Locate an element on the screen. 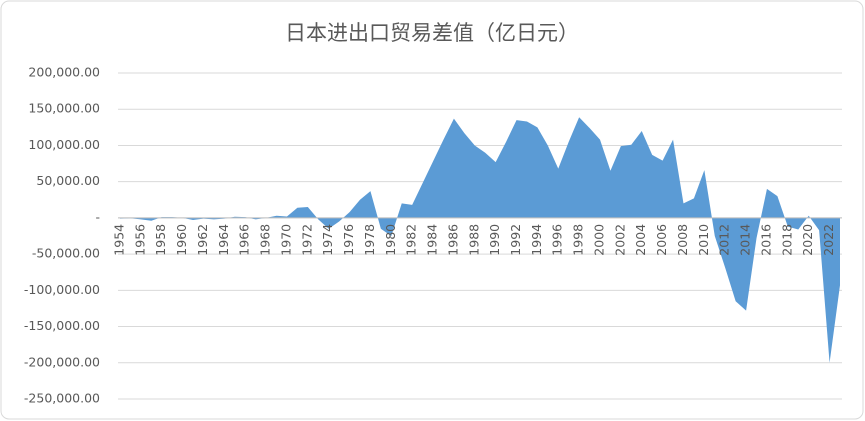  x-tick-label: 2008 is located at coordinates (682, 240).